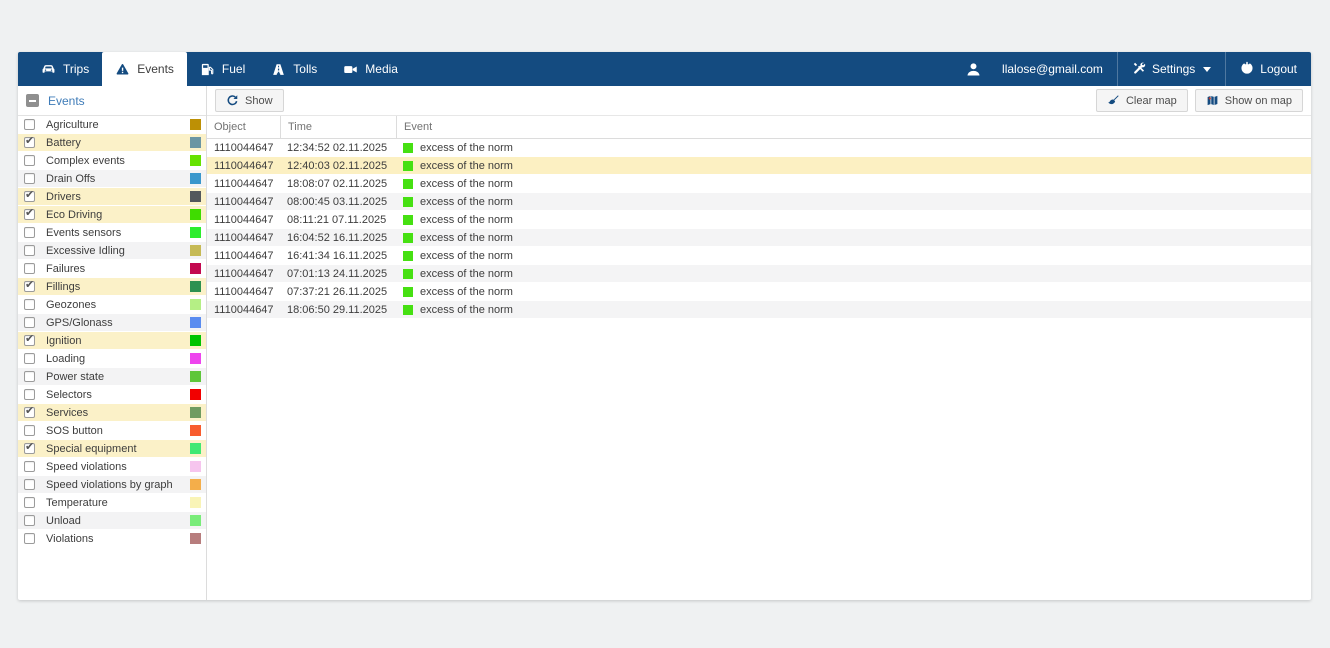  I want to click on logout-button: Logout, so click(1268, 69).